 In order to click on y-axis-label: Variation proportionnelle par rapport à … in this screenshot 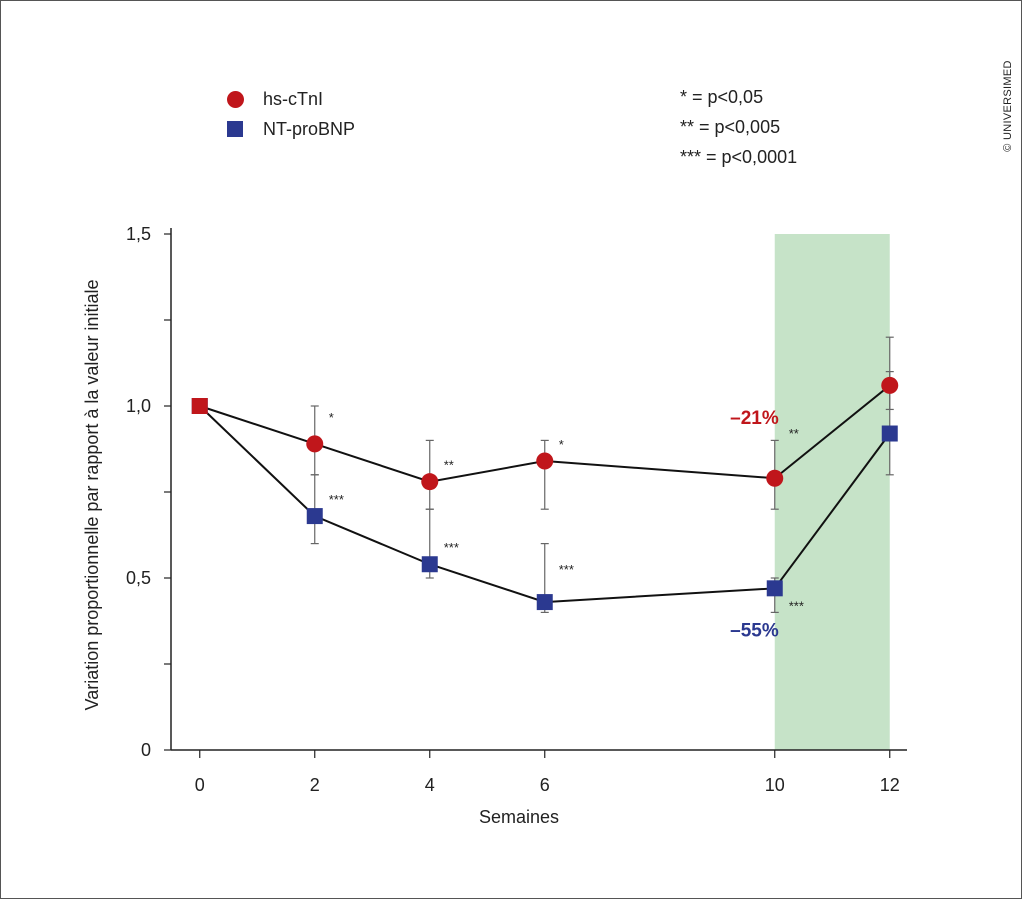, I will do `click(92, 495)`.